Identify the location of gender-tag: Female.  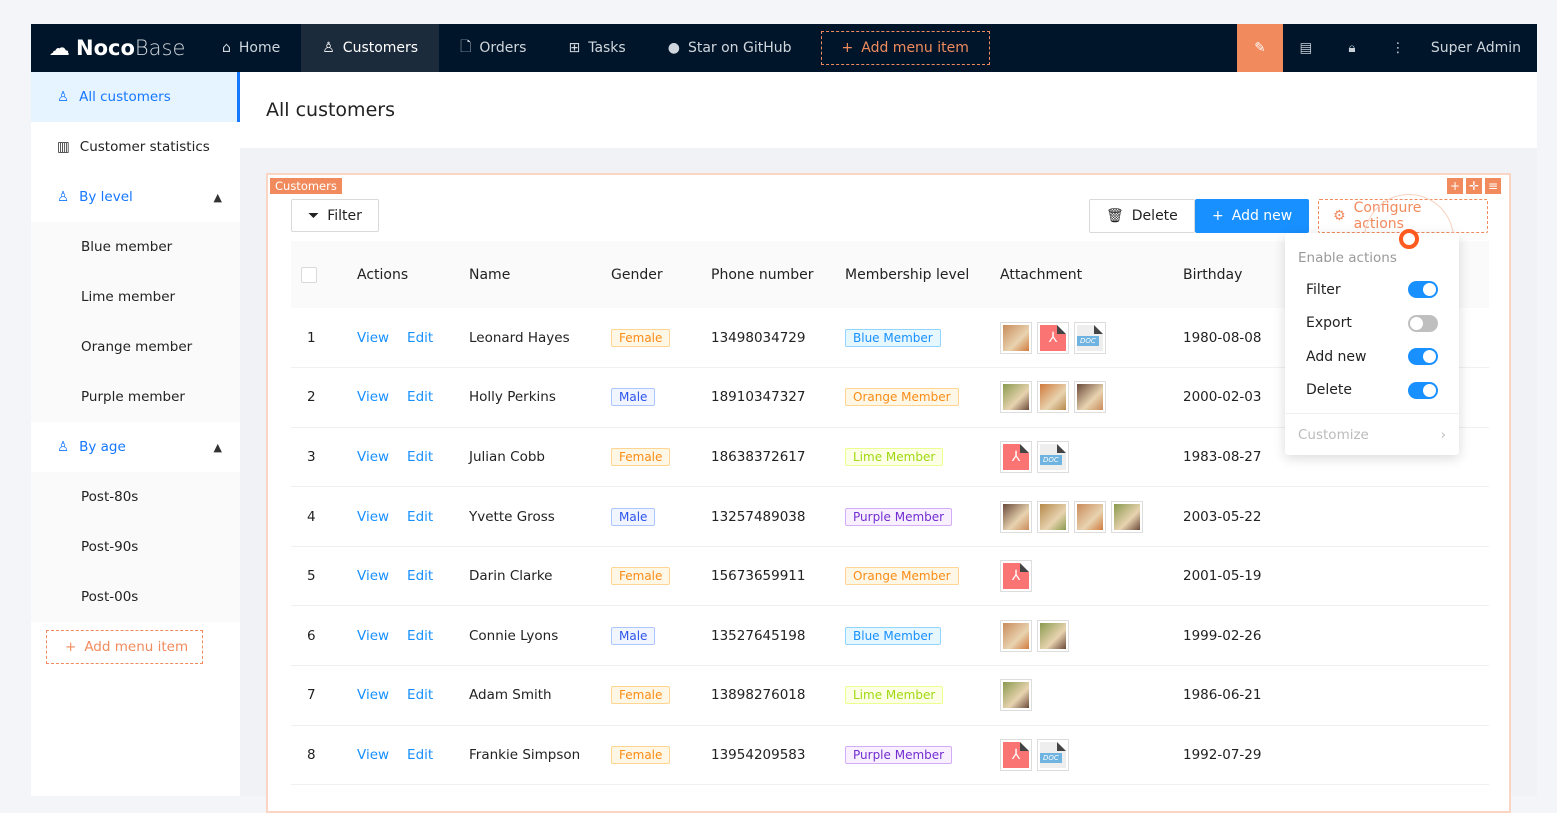
(641, 576).